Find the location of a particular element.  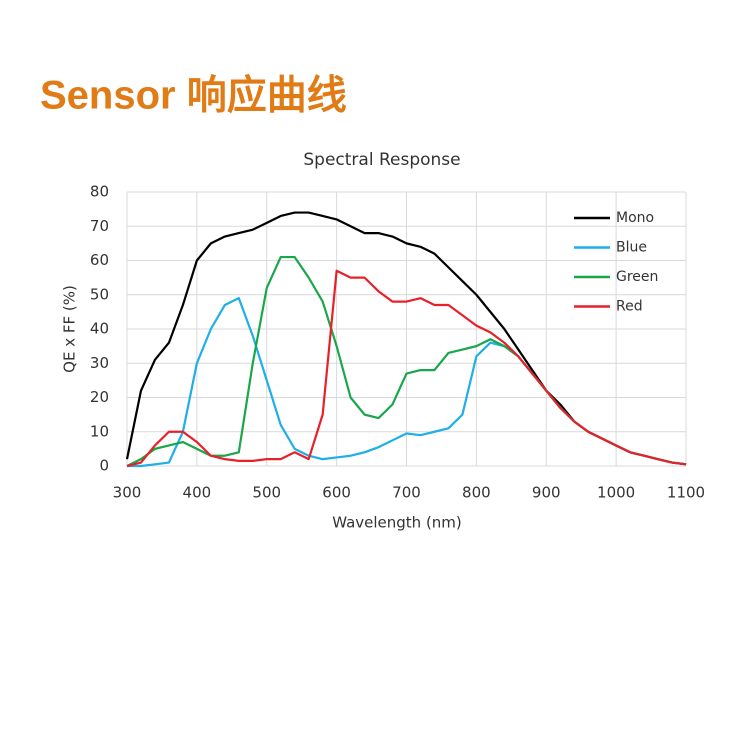

legend-label: Red is located at coordinates (629, 307).